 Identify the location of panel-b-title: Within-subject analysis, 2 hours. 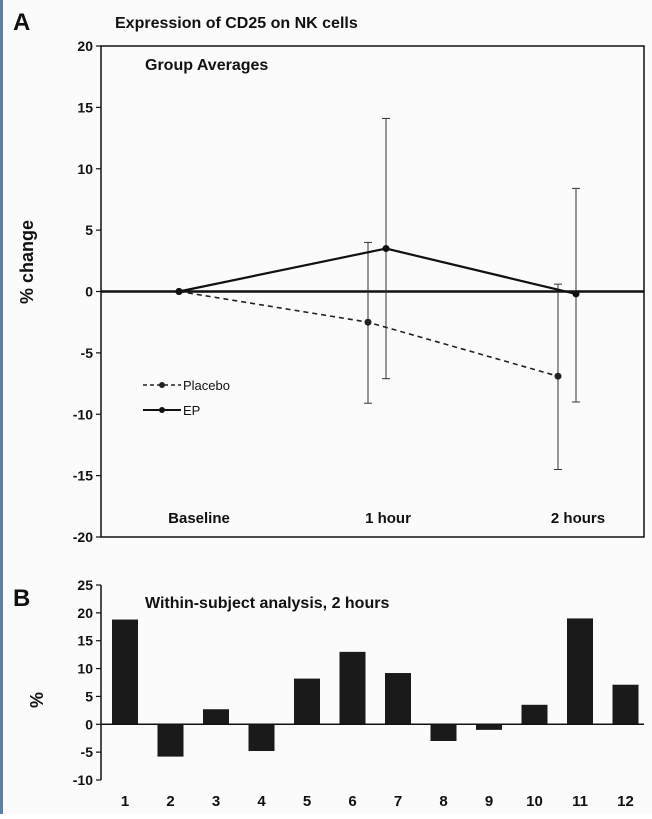
(267, 603).